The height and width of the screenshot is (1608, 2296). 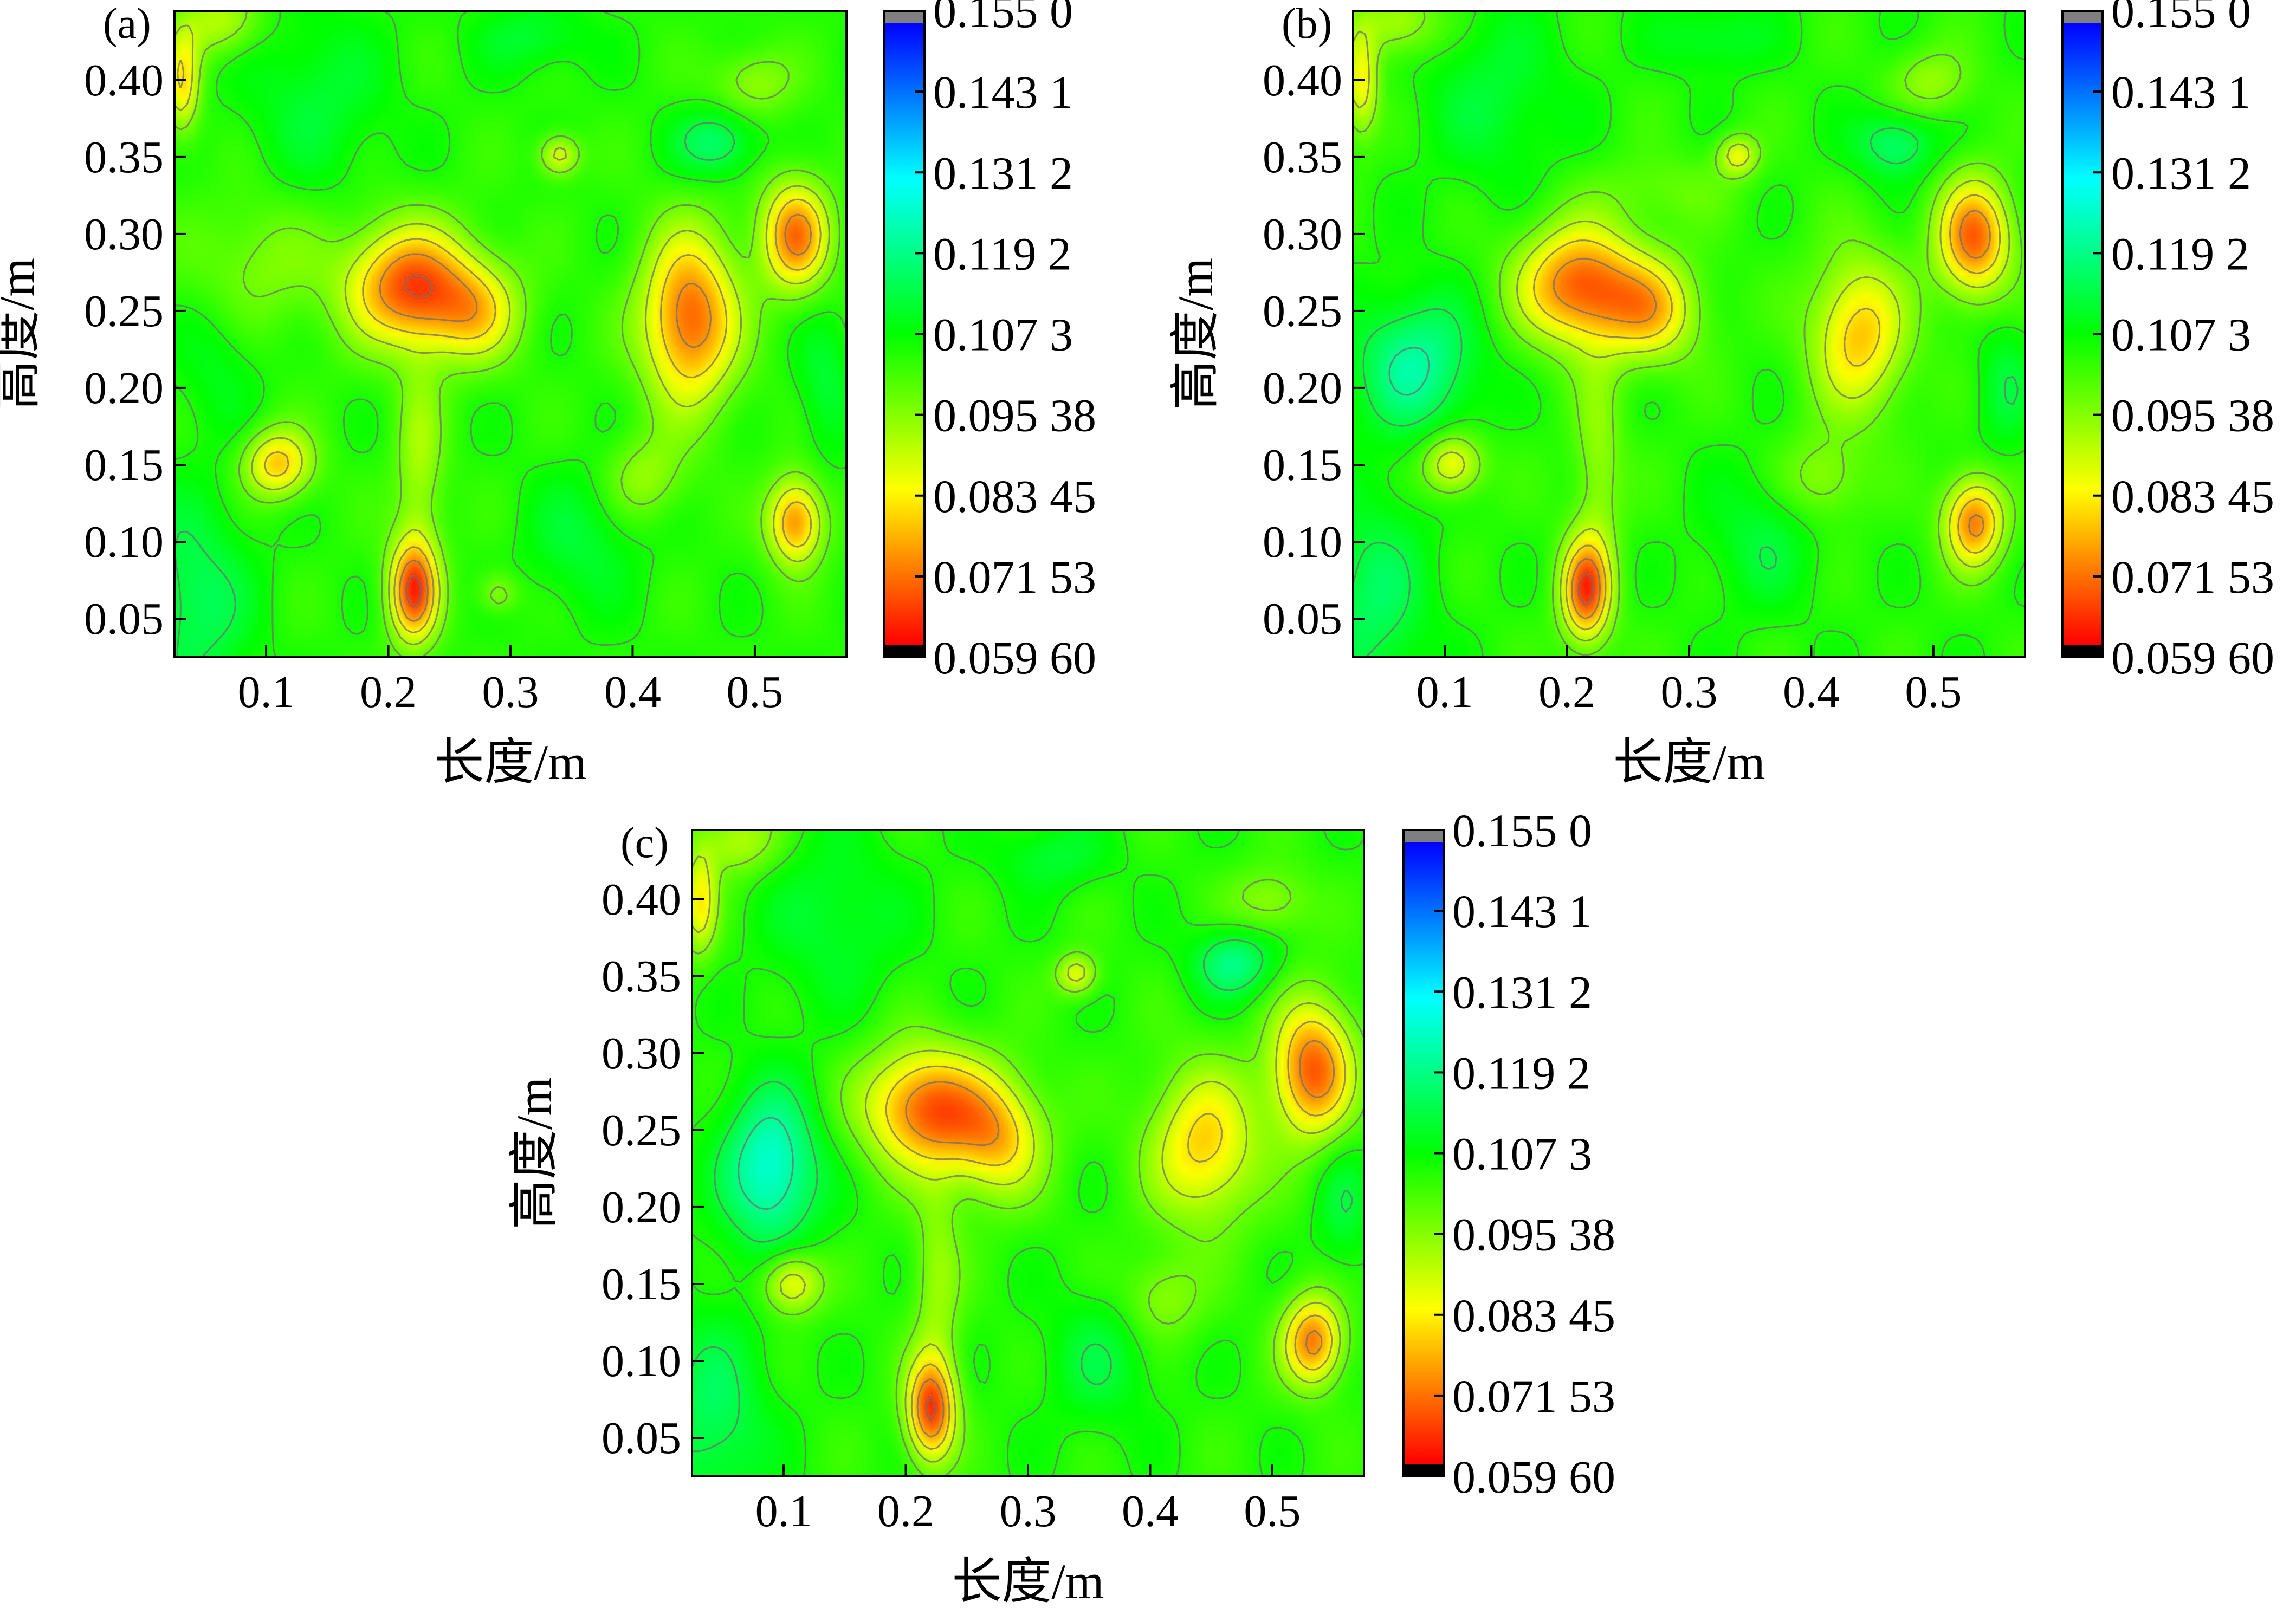 I want to click on panel-label: (b), so click(x=1307, y=24).